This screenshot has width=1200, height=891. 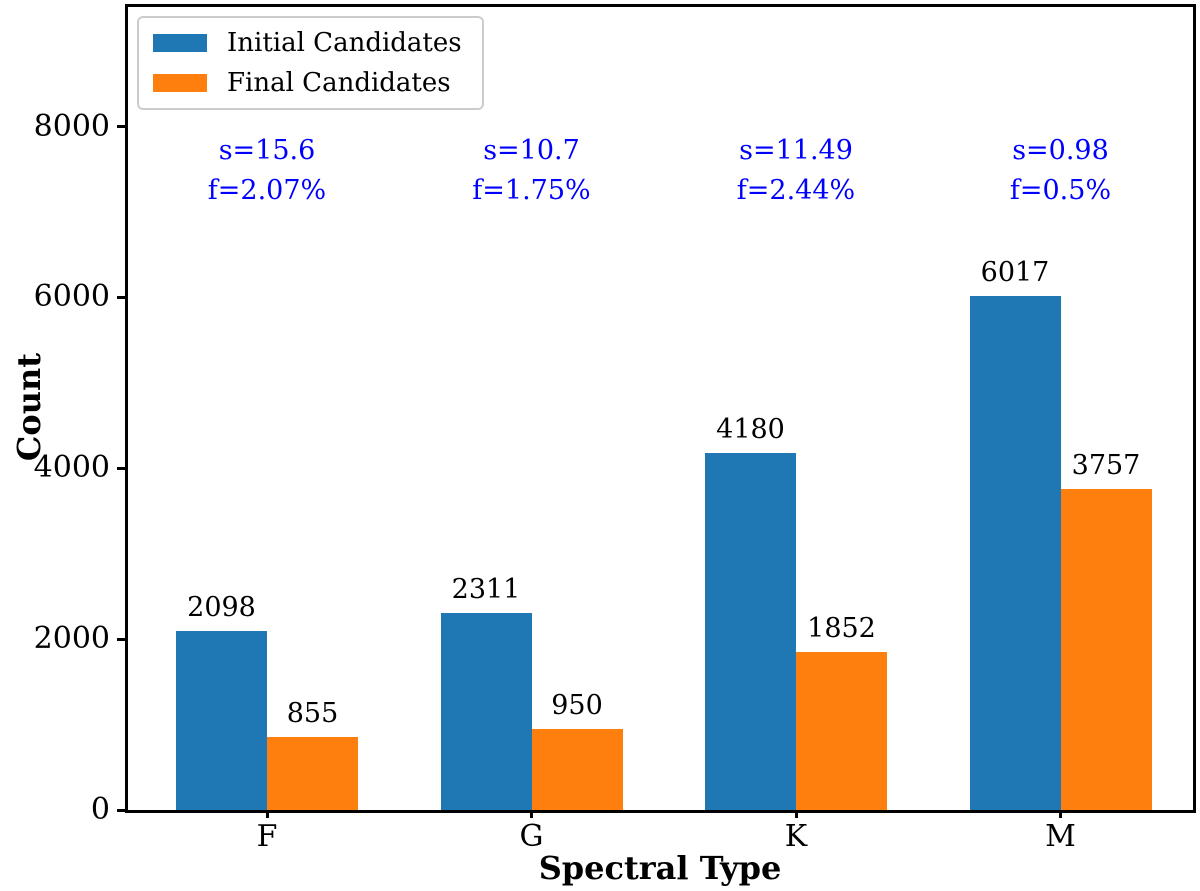 What do you see at coordinates (1106, 649) in the screenshot?
I see `bar-final-candidates-M` at bounding box center [1106, 649].